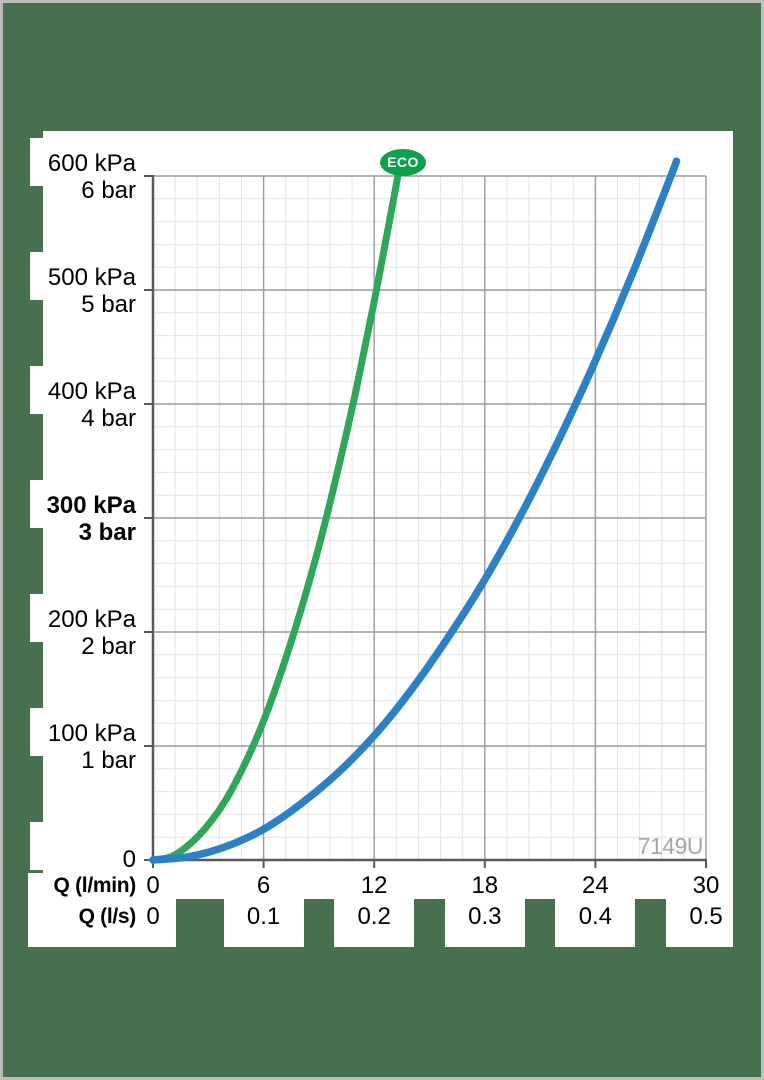 This screenshot has width=764, height=1080. Describe the element at coordinates (374, 885) in the screenshot. I see `x-tick-lmin-label: 12` at that location.